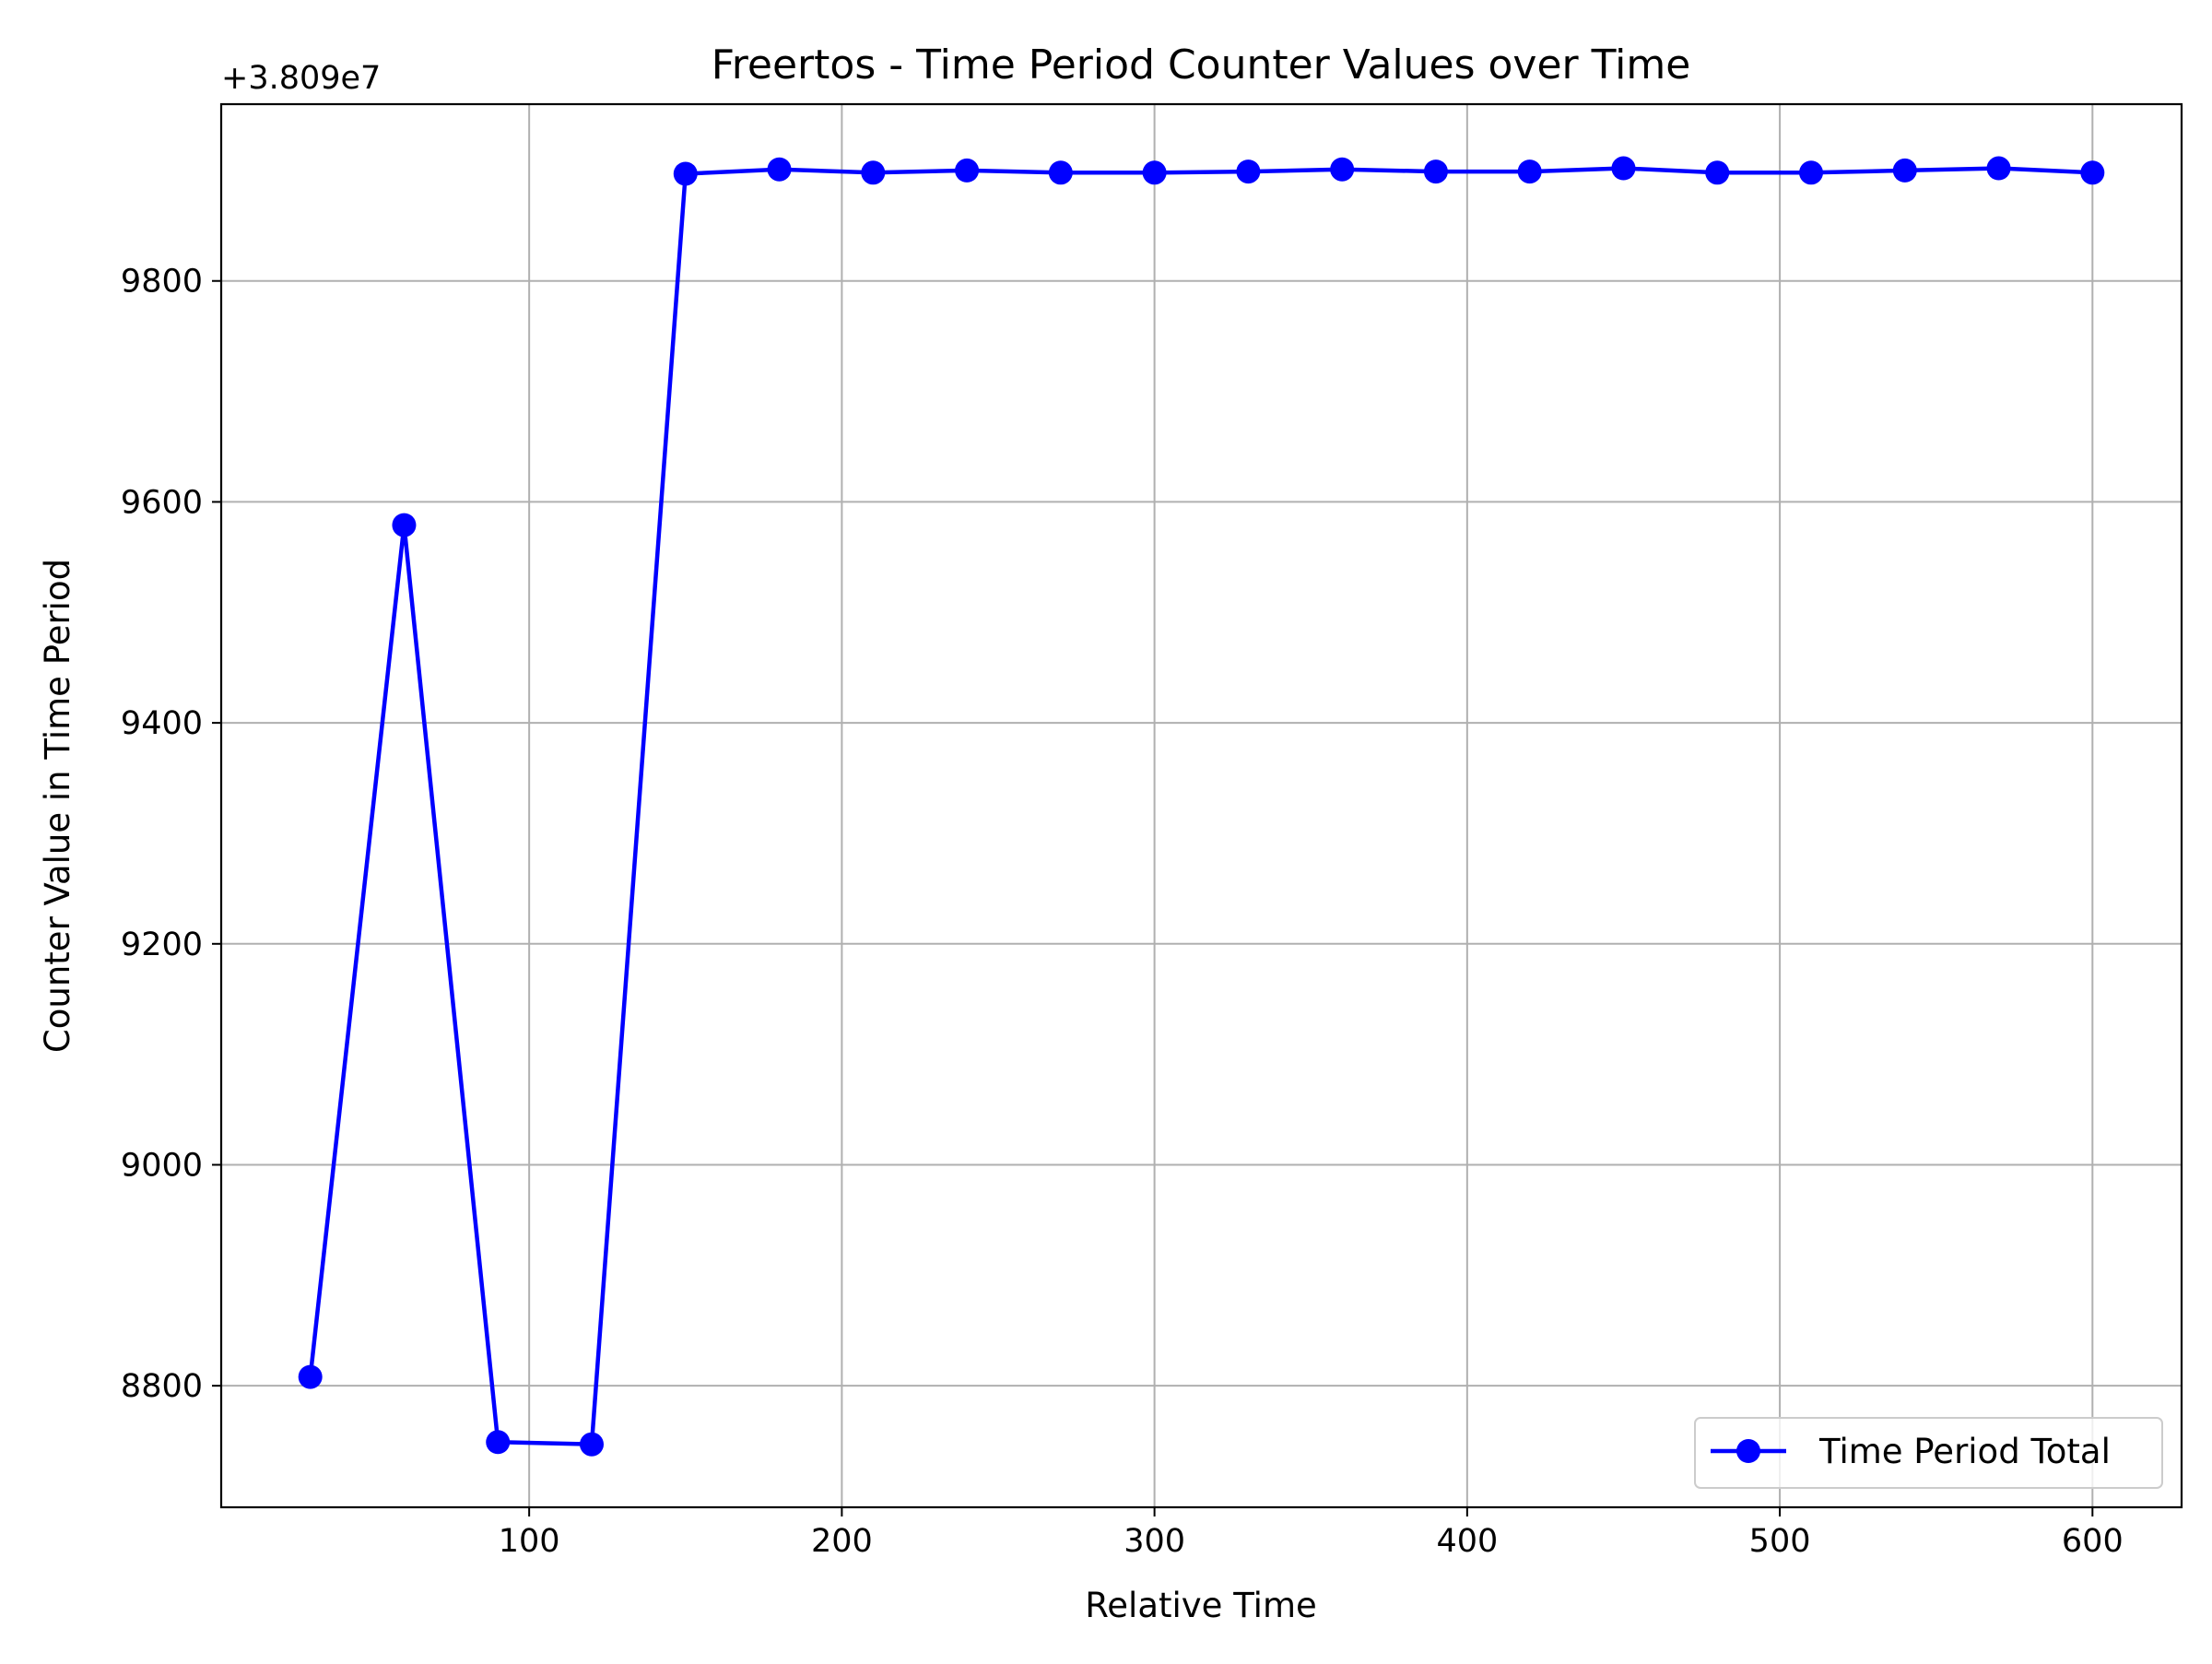 The image size is (2212, 1664). Describe the element at coordinates (1748, 1451) in the screenshot. I see `legend-marker-sample` at that location.